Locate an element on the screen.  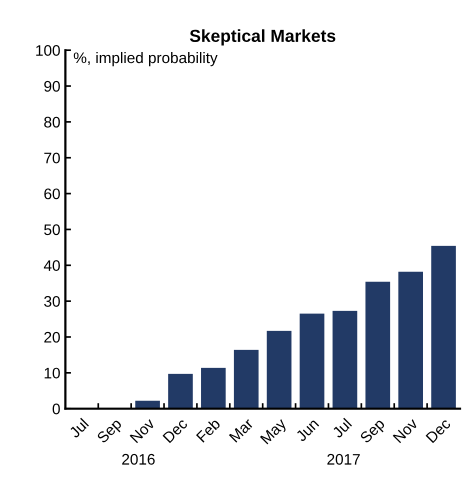
x-tick-label: Mar is located at coordinates (241, 430).